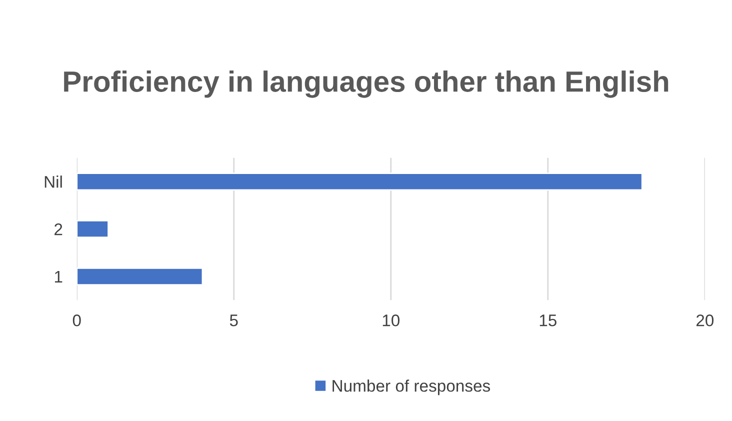  What do you see at coordinates (391, 320) in the screenshot?
I see `x-tick-label: 10` at bounding box center [391, 320].